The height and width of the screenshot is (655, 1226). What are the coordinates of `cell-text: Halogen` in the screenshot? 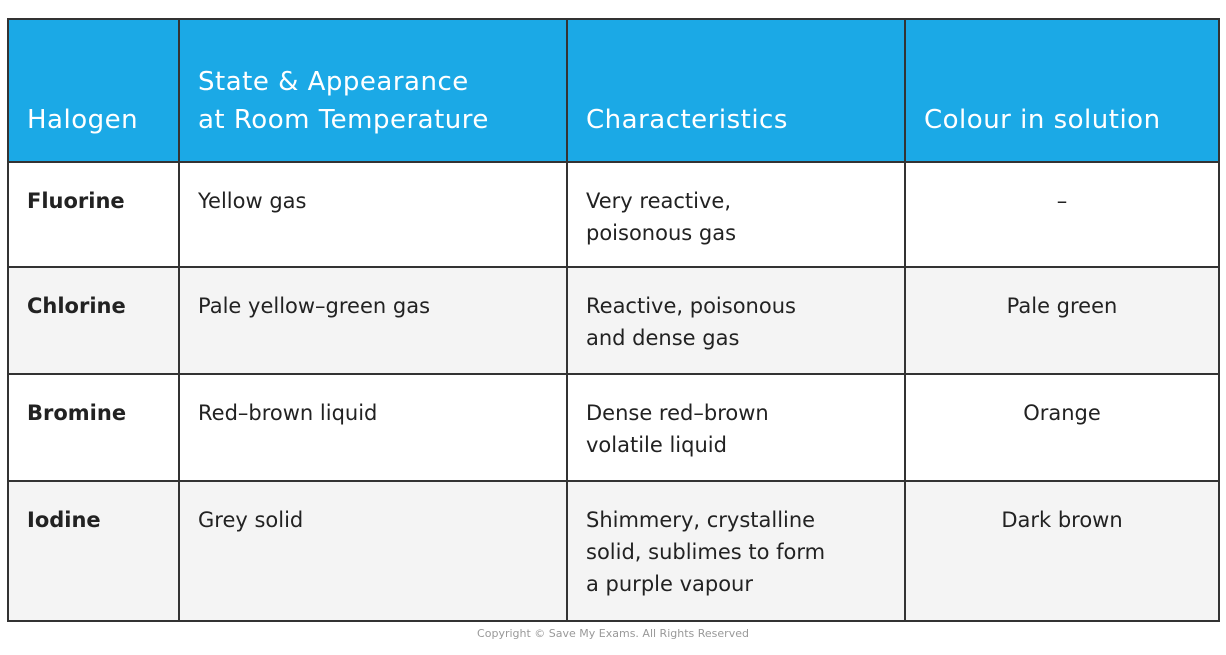 It's located at (83, 120).